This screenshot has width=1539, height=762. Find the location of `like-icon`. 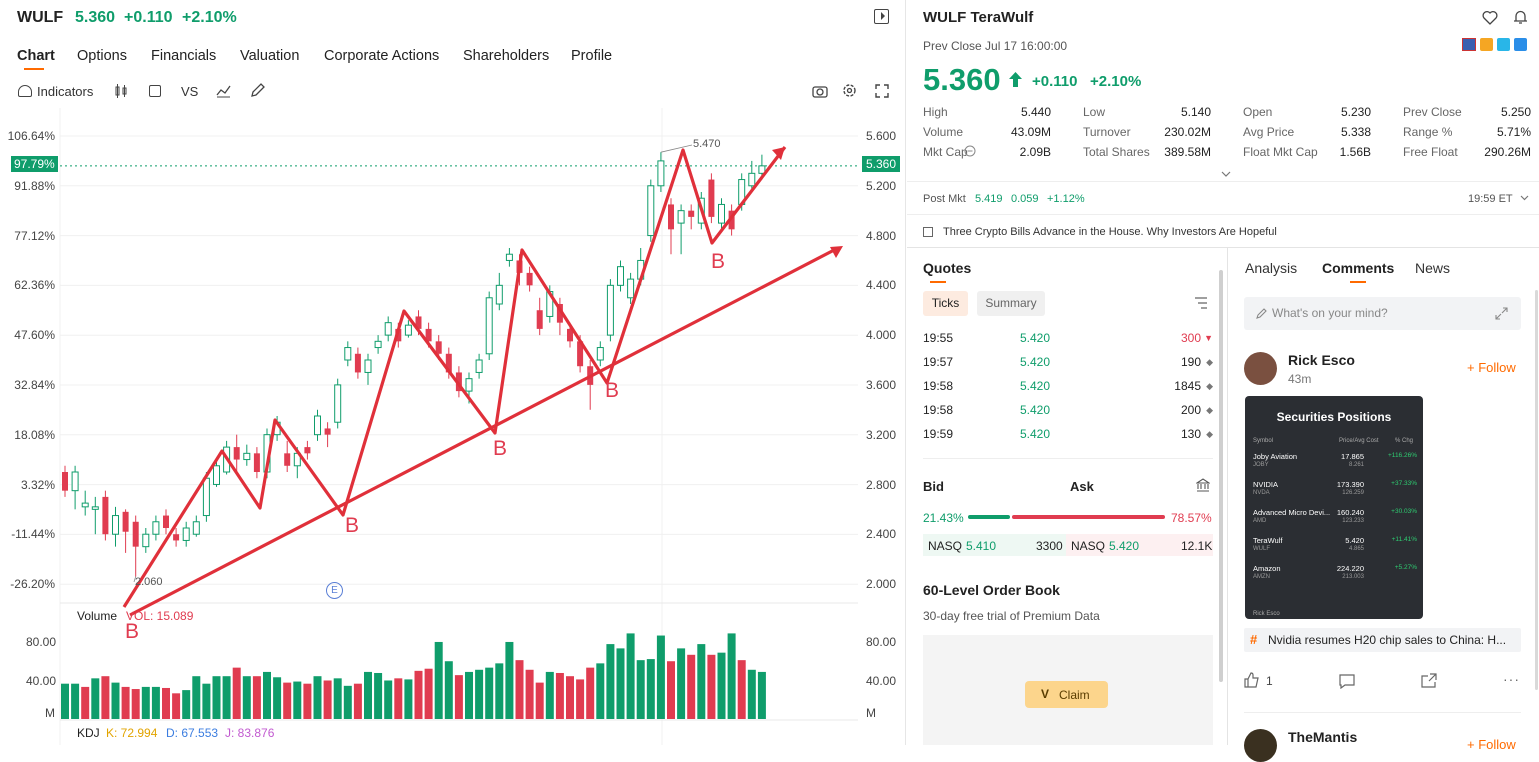

like-icon is located at coordinates (1252, 680).